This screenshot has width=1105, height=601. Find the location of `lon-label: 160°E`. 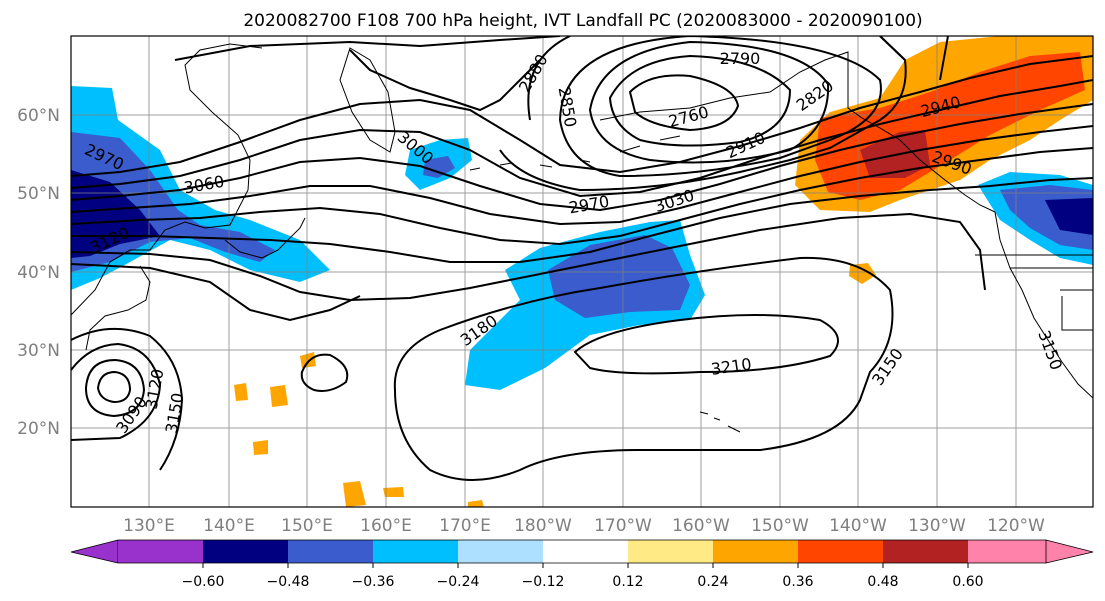

lon-label: 160°E is located at coordinates (386, 526).